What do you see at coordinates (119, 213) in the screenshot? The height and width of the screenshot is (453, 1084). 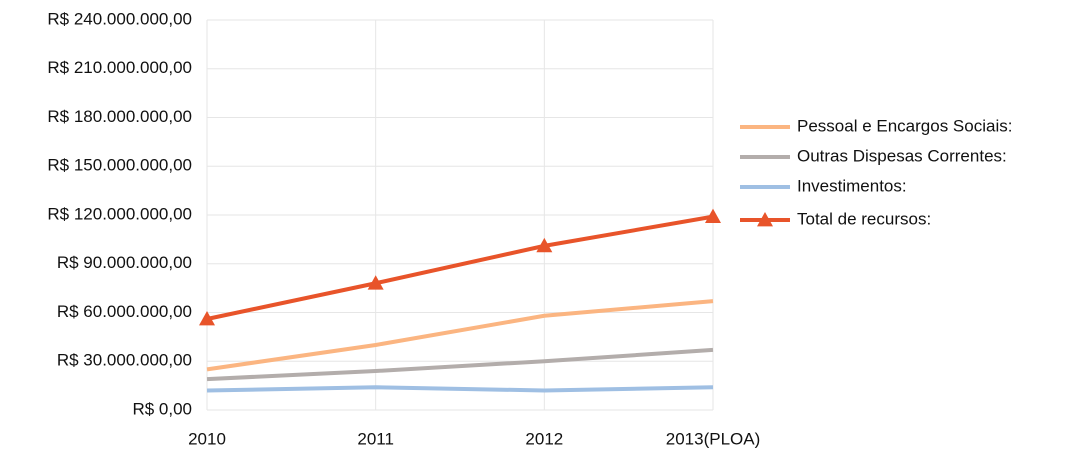 I see `y-tick-label: R$ 120.000.000,00` at bounding box center [119, 213].